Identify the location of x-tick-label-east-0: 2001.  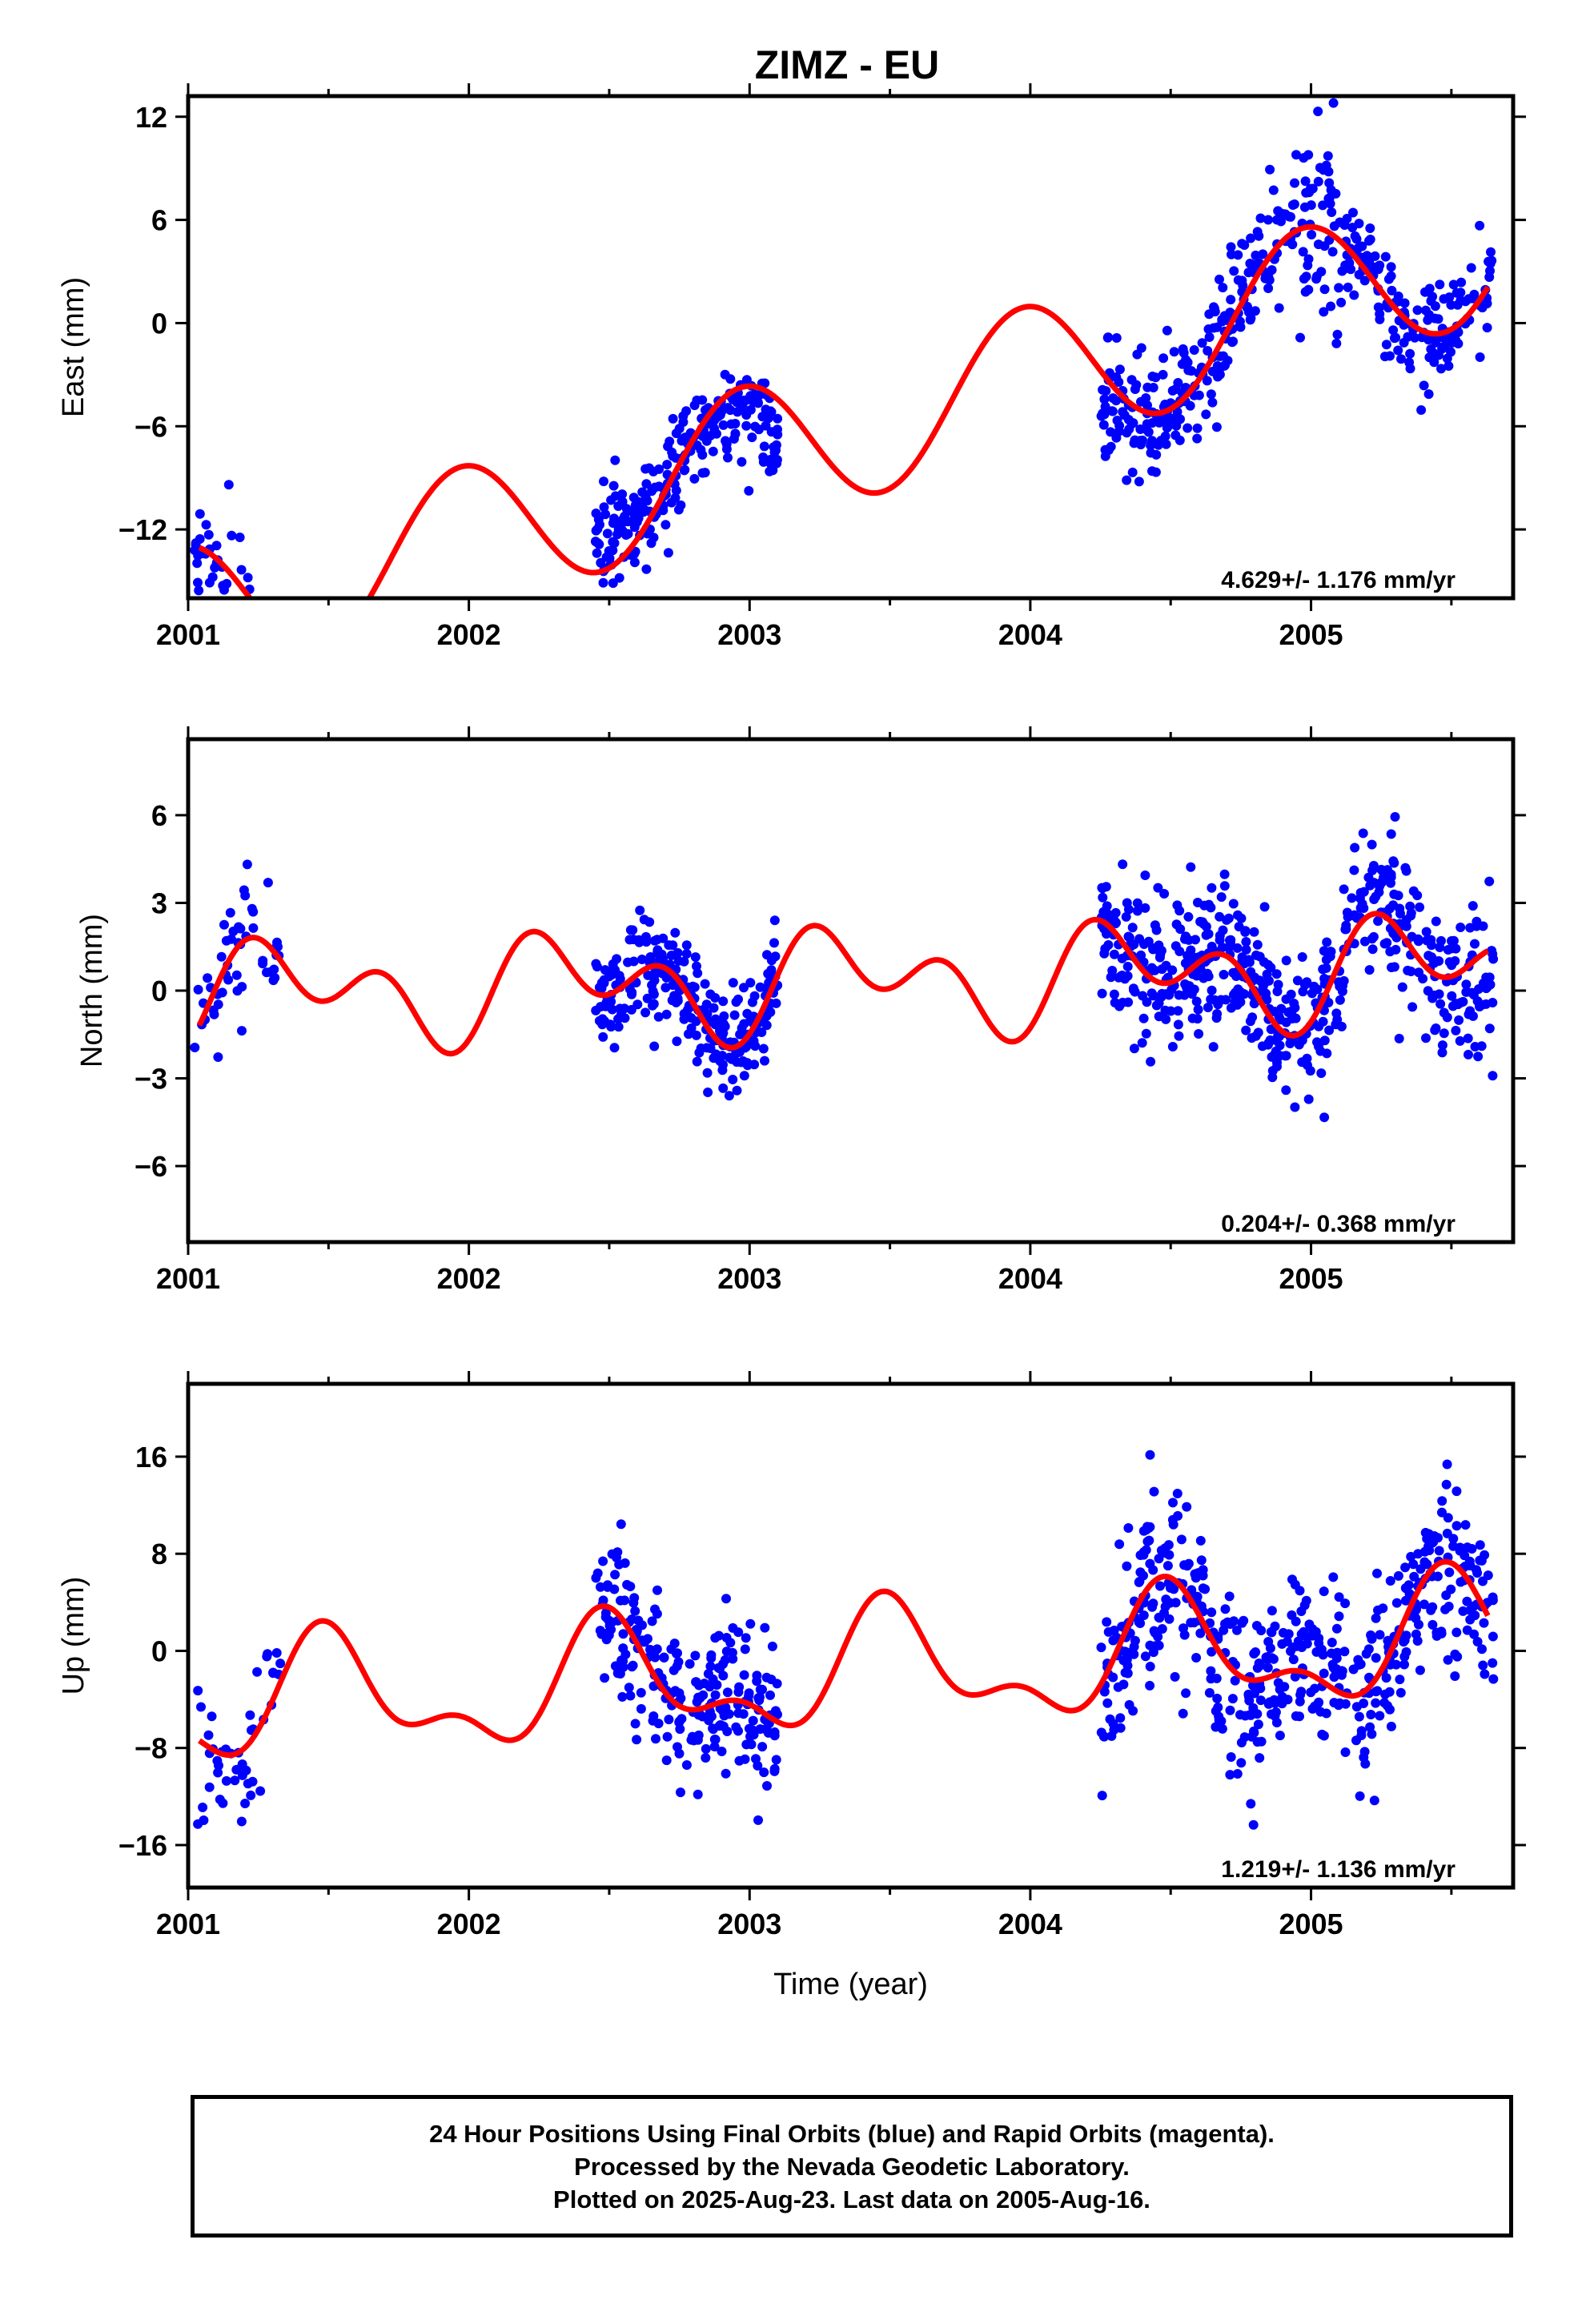
(188, 634).